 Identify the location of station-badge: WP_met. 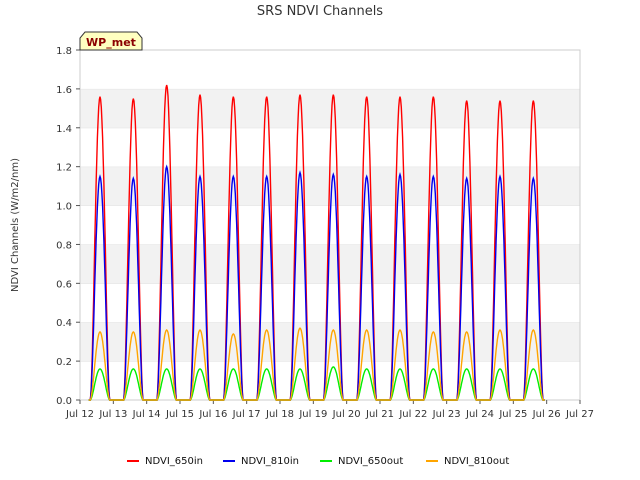
(111, 41).